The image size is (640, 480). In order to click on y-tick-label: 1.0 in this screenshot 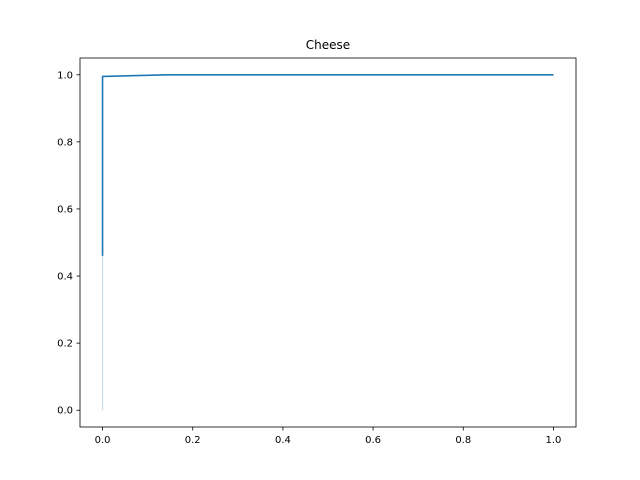, I will do `click(65, 75)`.